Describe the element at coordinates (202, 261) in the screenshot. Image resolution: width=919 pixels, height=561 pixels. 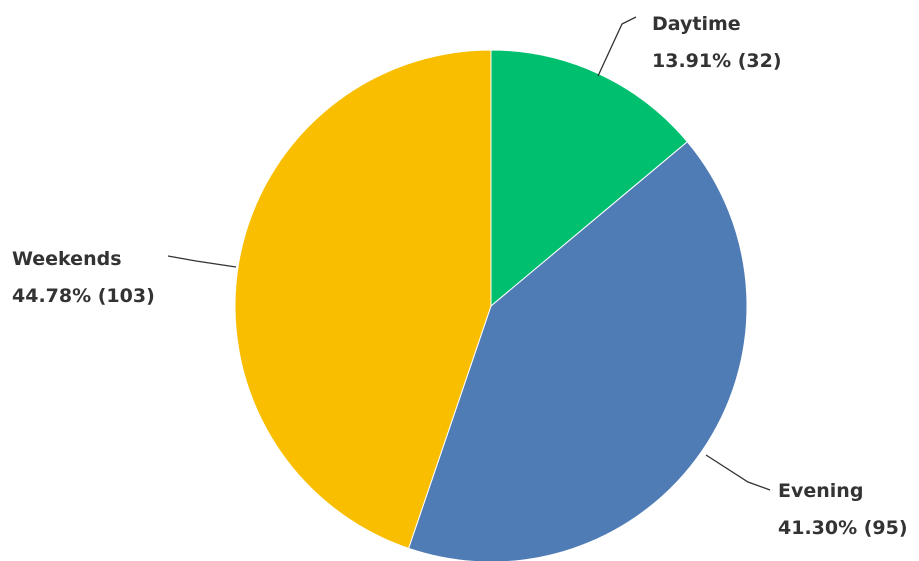
I see `leader-line-weekends` at that location.